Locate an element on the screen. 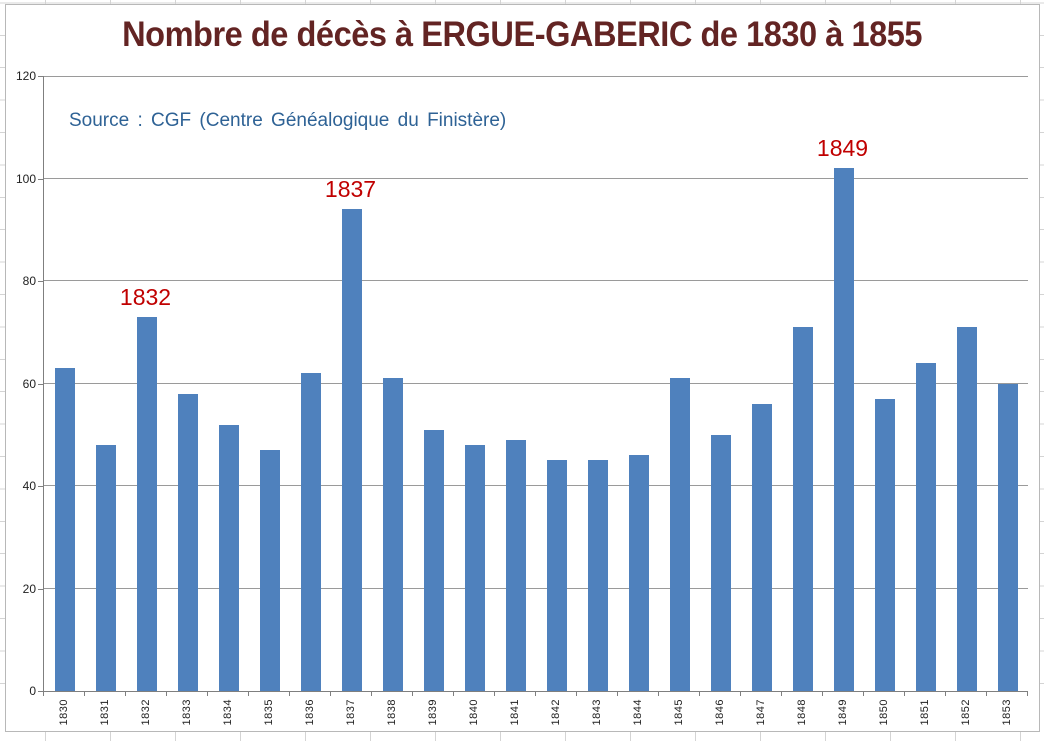  y-label-0: 0 is located at coordinates (32, 691).